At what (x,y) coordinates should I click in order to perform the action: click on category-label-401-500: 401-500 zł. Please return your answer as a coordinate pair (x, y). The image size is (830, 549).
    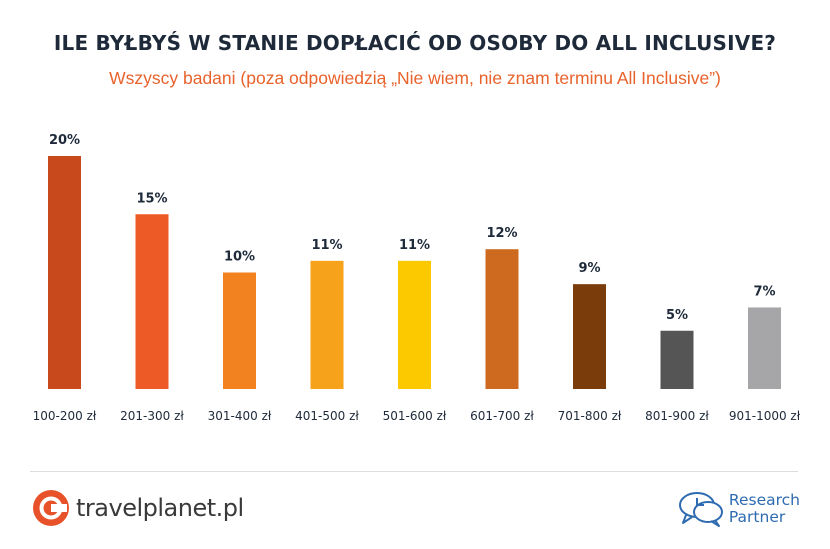
    Looking at the image, I should click on (327, 416).